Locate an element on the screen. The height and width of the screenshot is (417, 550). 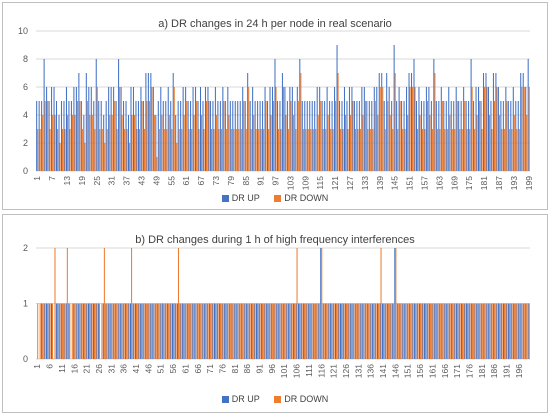
x-tick-label: 141 is located at coordinates (383, 371).